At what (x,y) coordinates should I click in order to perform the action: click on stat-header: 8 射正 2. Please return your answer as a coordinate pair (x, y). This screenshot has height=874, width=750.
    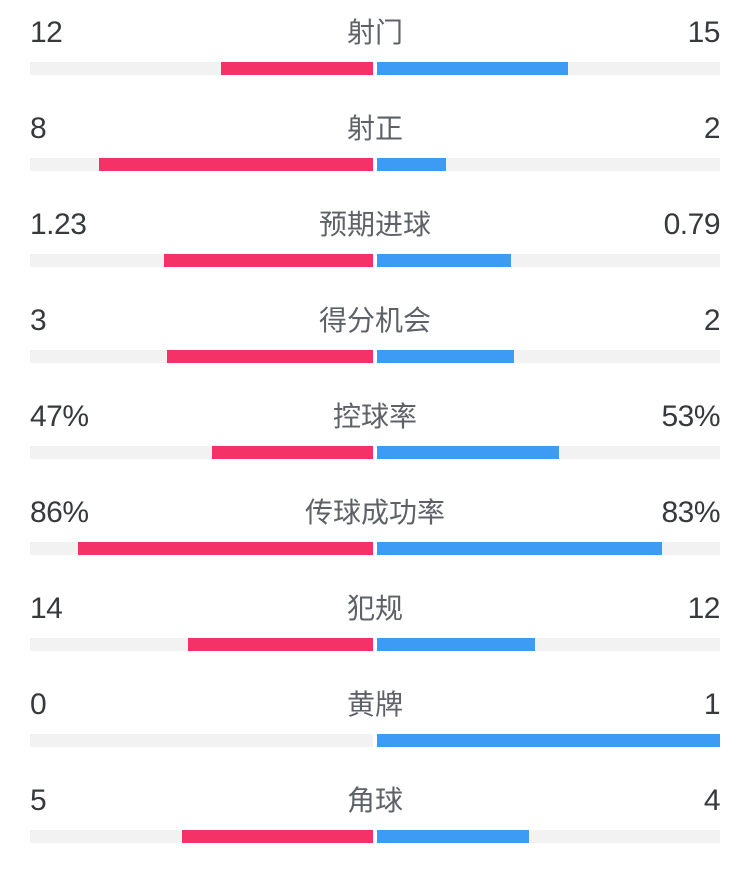
    Looking at the image, I should click on (375, 129).